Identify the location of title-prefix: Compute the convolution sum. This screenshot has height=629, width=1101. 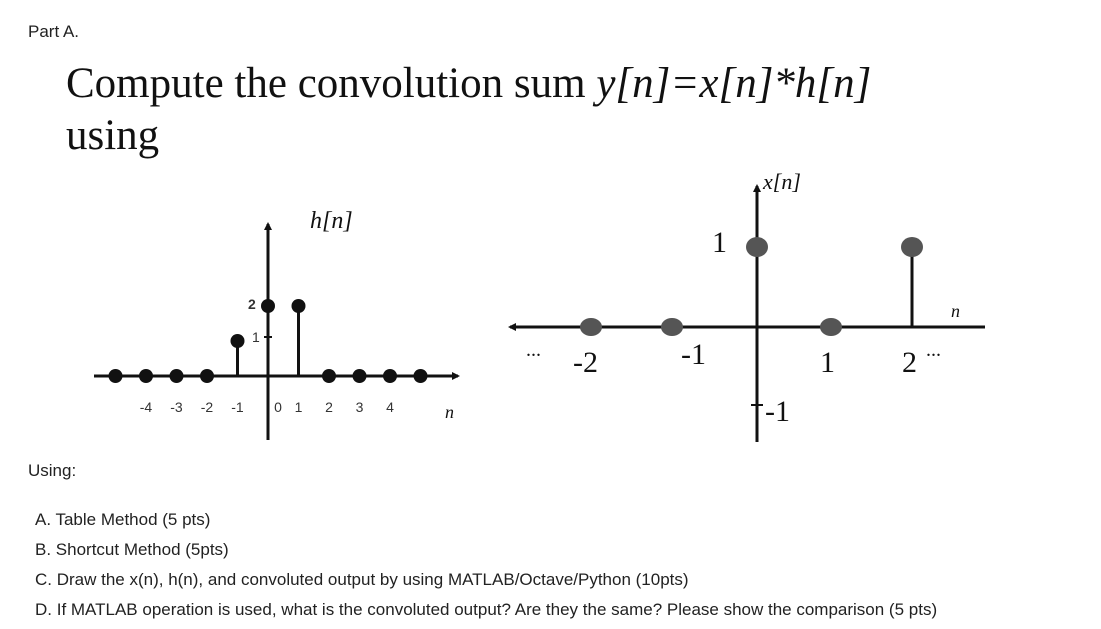
(331, 83).